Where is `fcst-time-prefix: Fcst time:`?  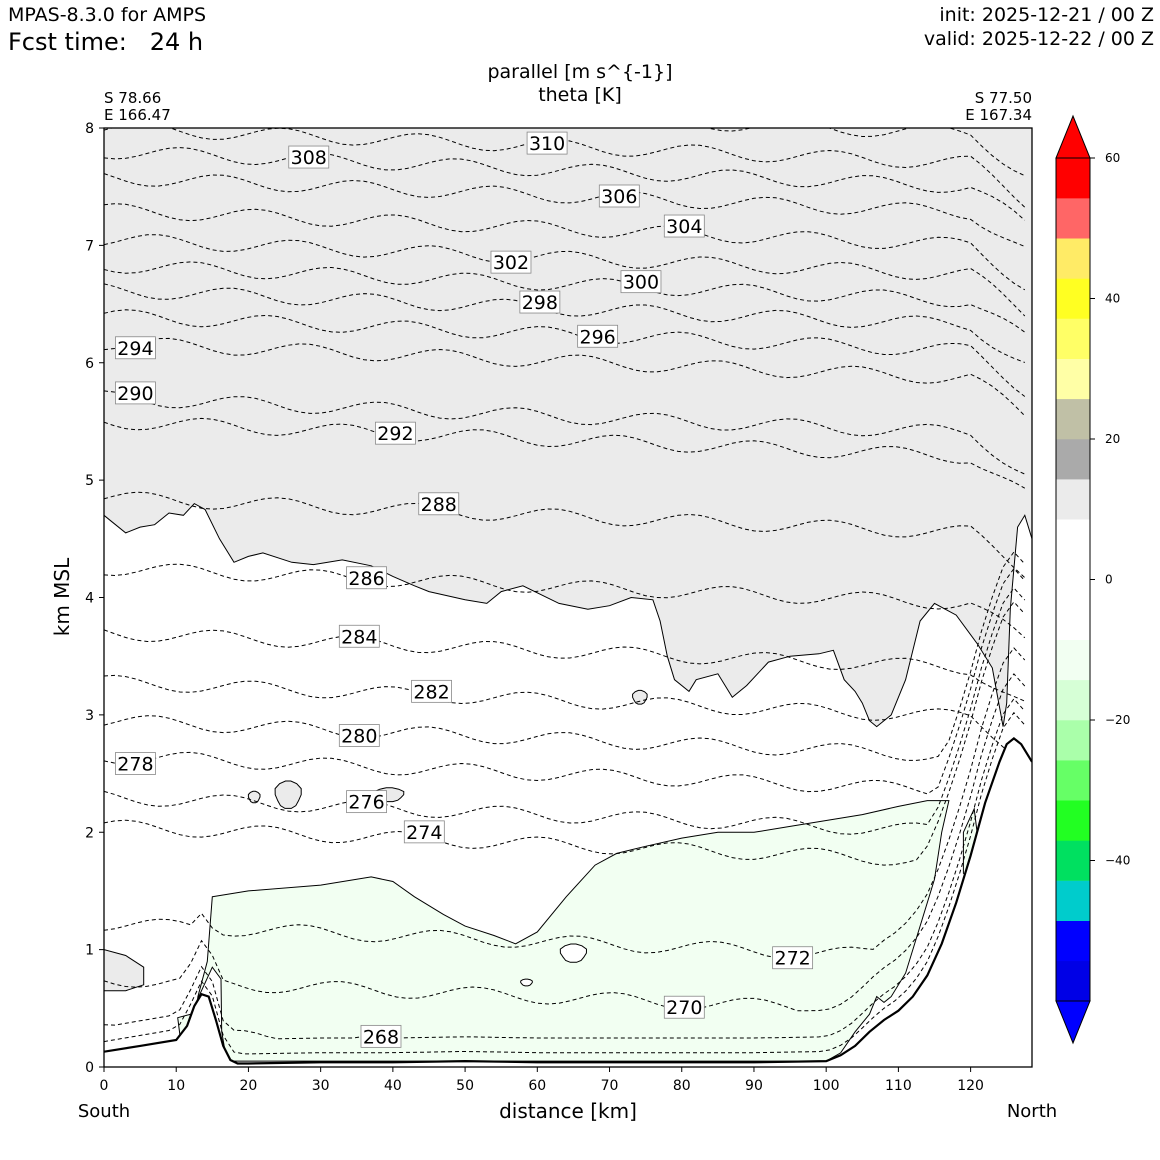
fcst-time-prefix: Fcst time: is located at coordinates (67, 42).